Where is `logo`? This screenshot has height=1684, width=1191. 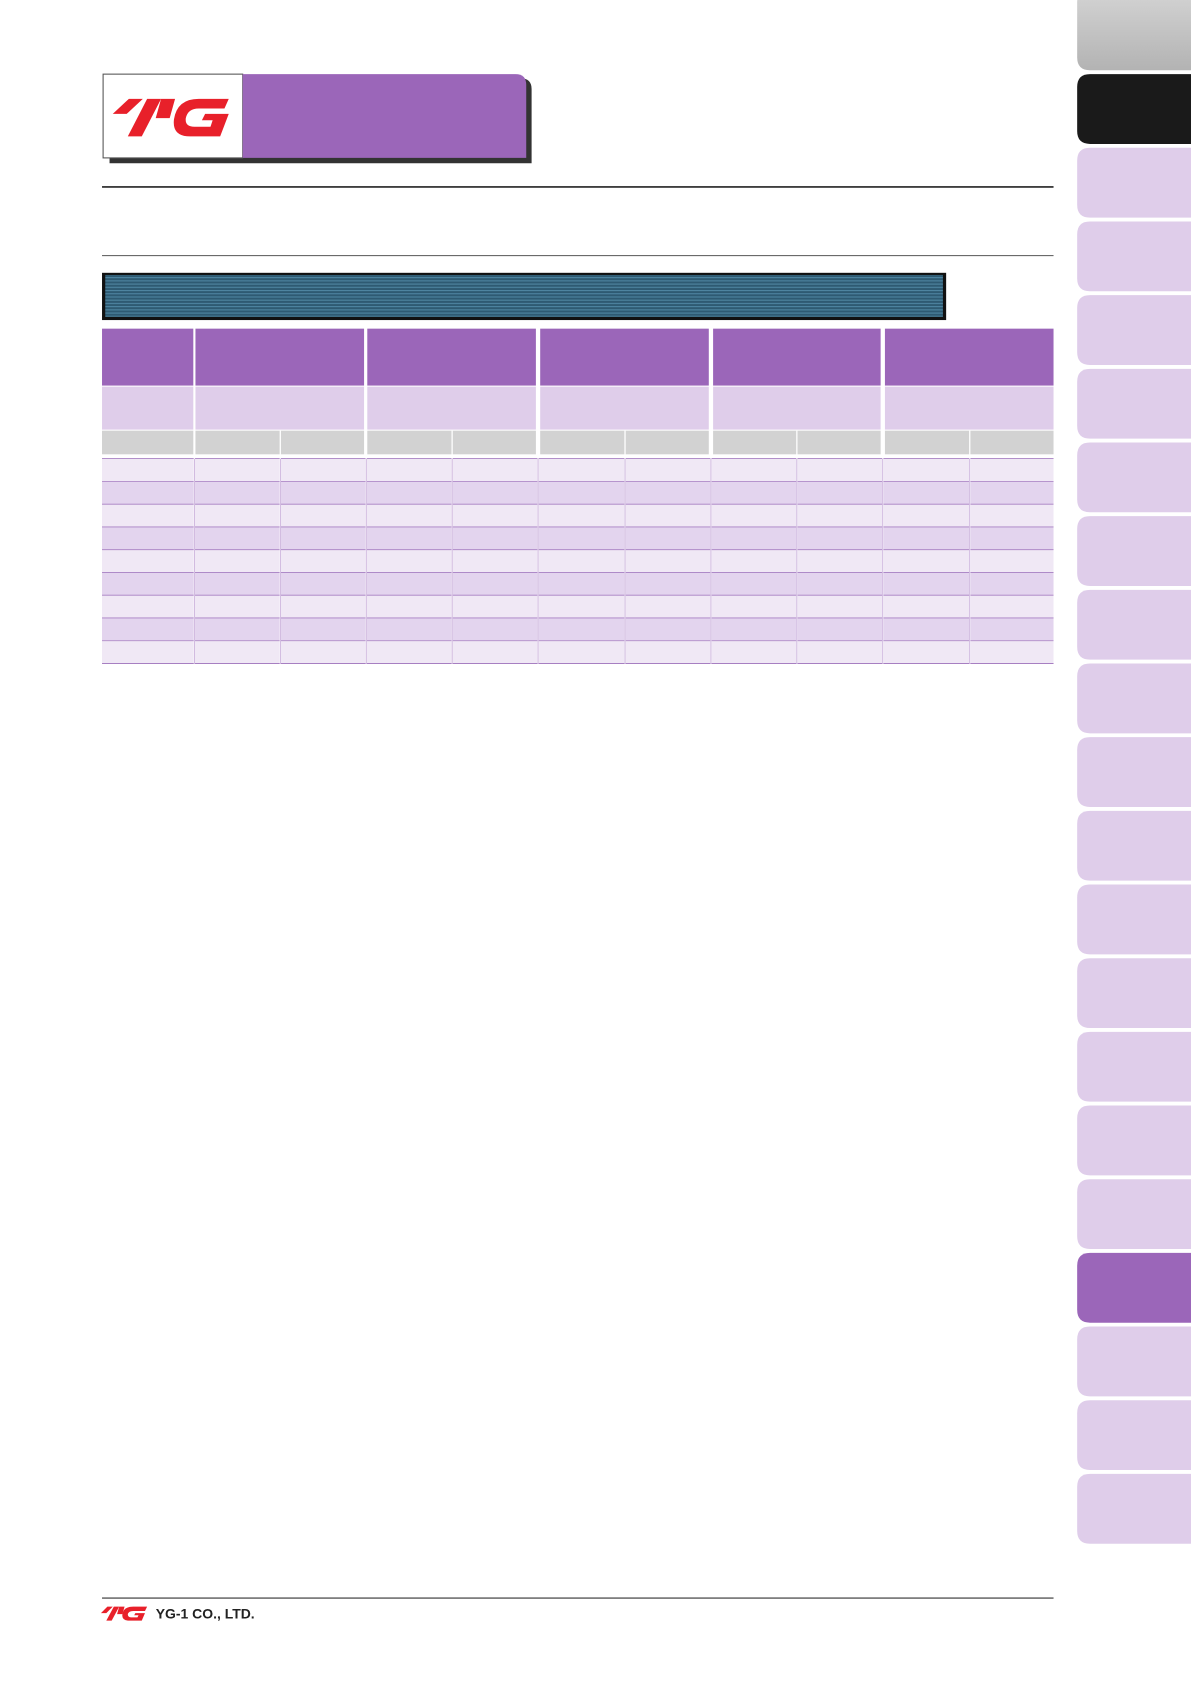 logo is located at coordinates (170, 117).